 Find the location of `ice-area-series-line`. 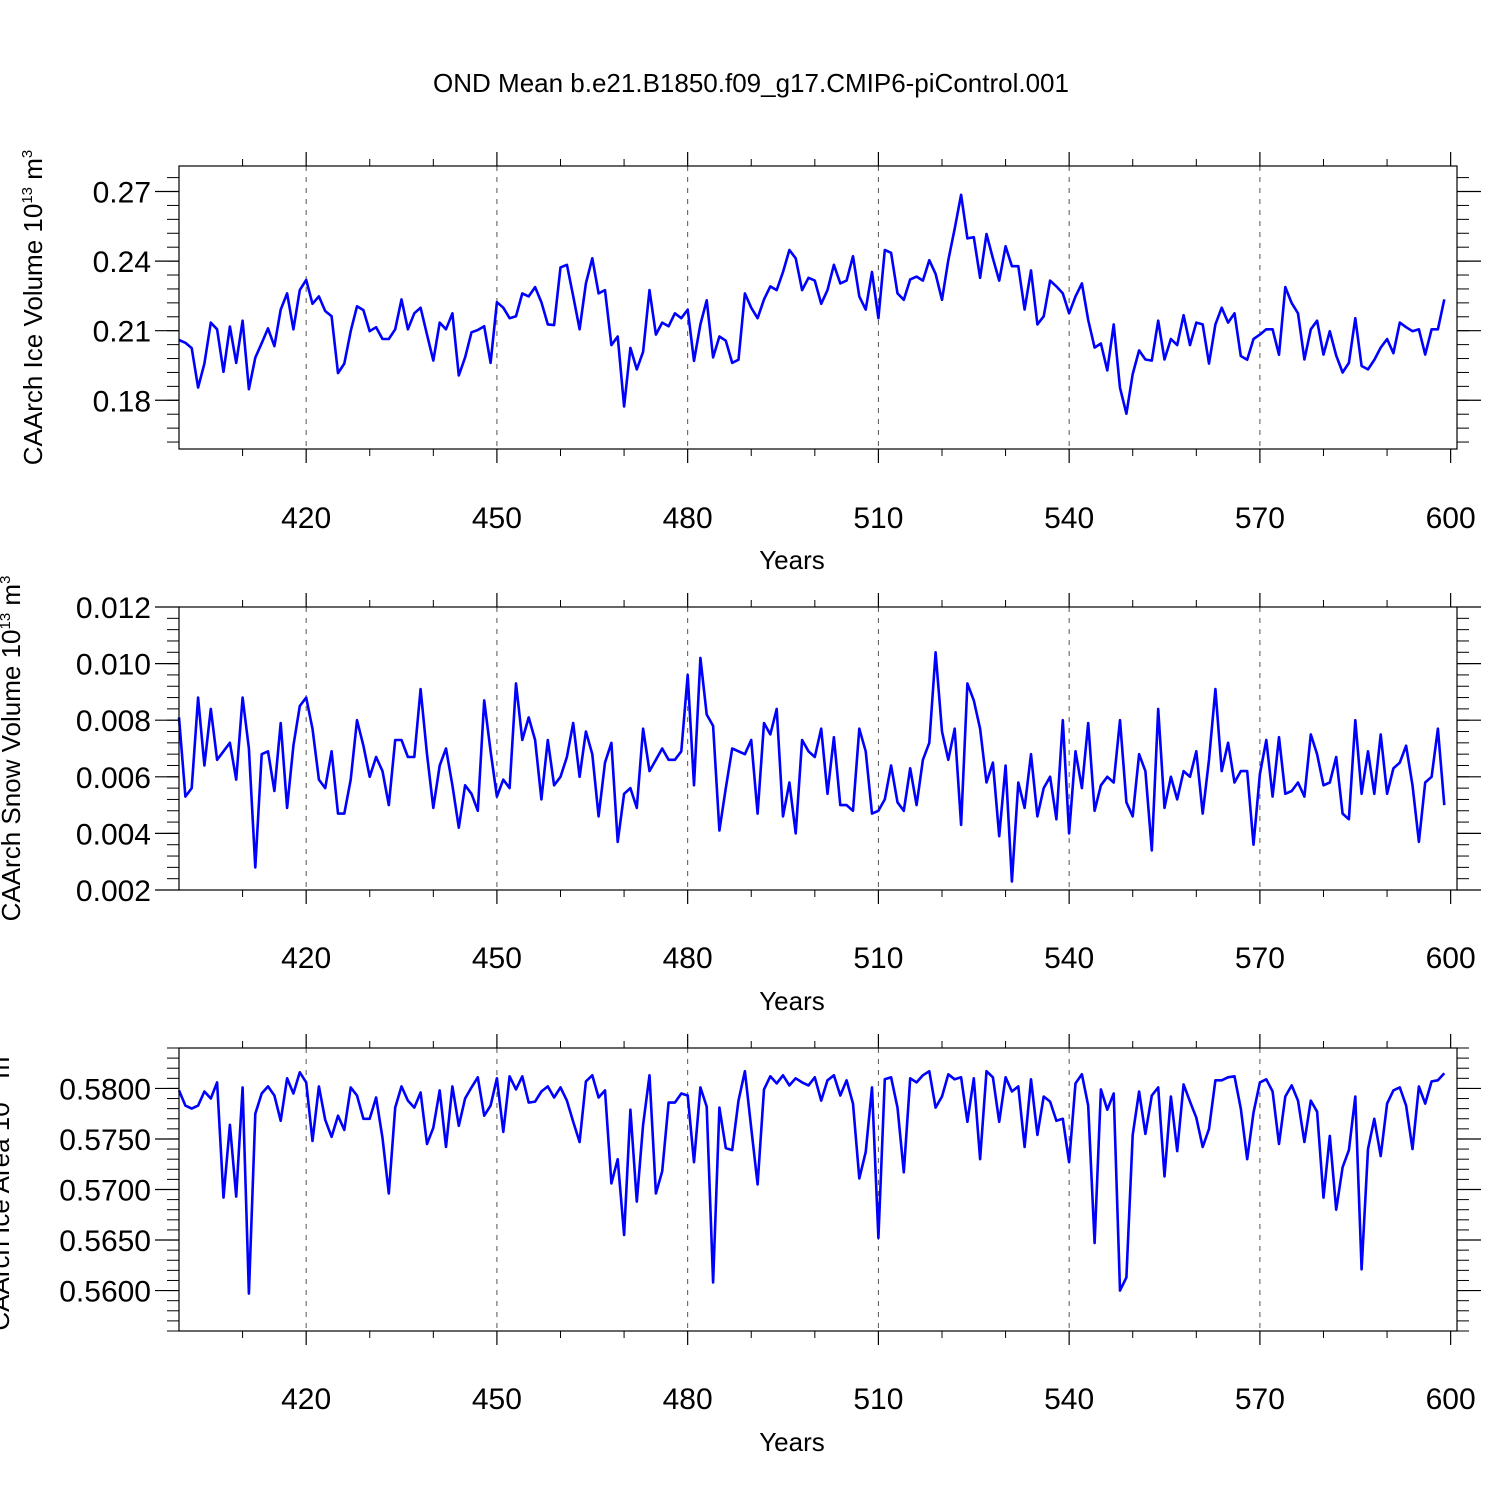

ice-area-series-line is located at coordinates (811, 1182).